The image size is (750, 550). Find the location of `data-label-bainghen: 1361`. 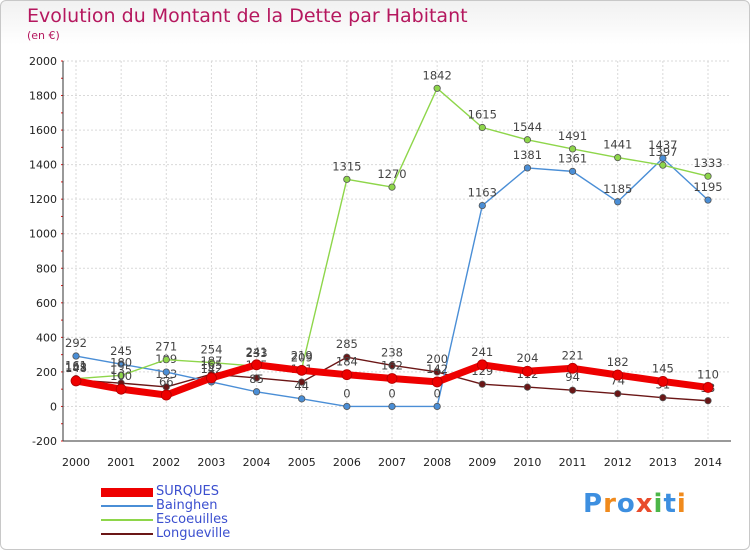

data-label-bainghen: 1361 is located at coordinates (572, 158).